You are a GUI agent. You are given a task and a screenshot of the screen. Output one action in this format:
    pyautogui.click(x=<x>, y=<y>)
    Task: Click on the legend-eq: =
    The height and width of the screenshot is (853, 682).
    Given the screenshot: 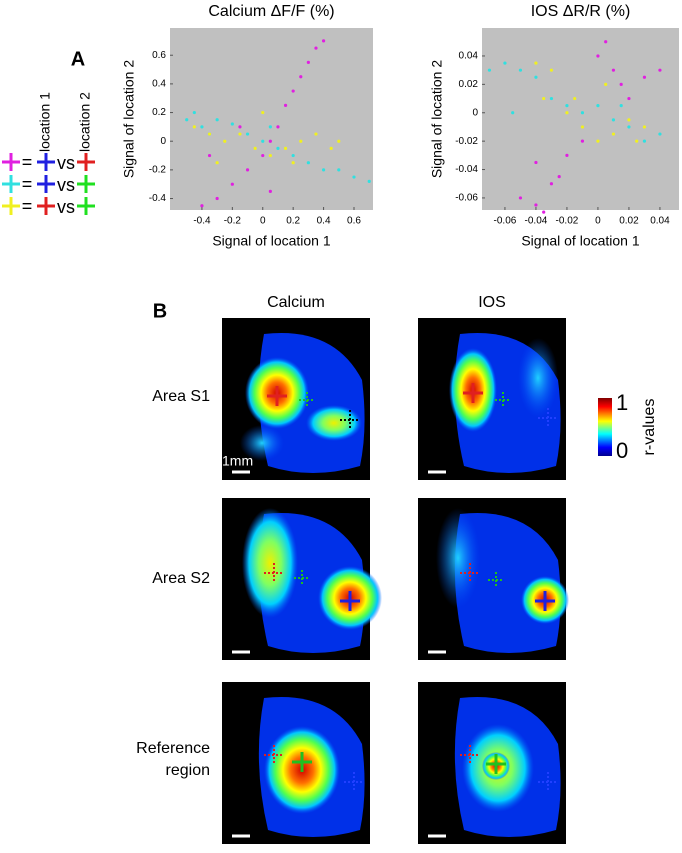 What is the action you would take?
    pyautogui.click(x=27, y=206)
    